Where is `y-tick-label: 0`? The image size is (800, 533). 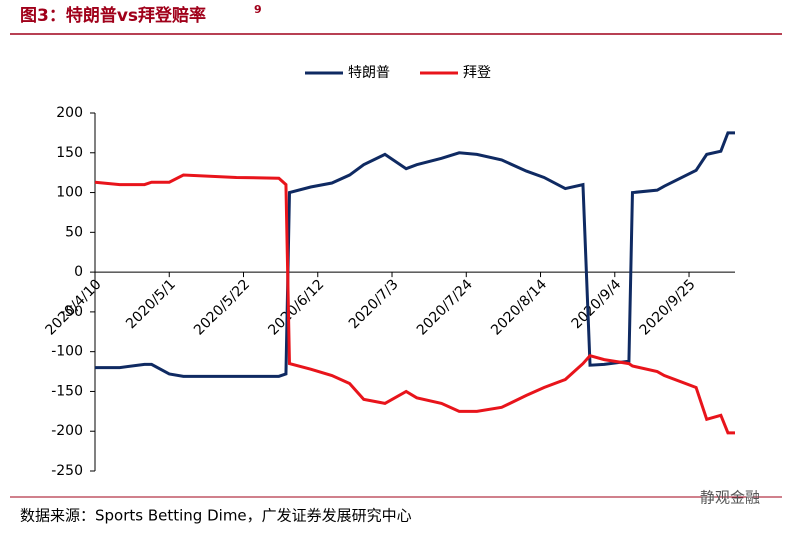
y-tick-label: 0 is located at coordinates (78, 272).